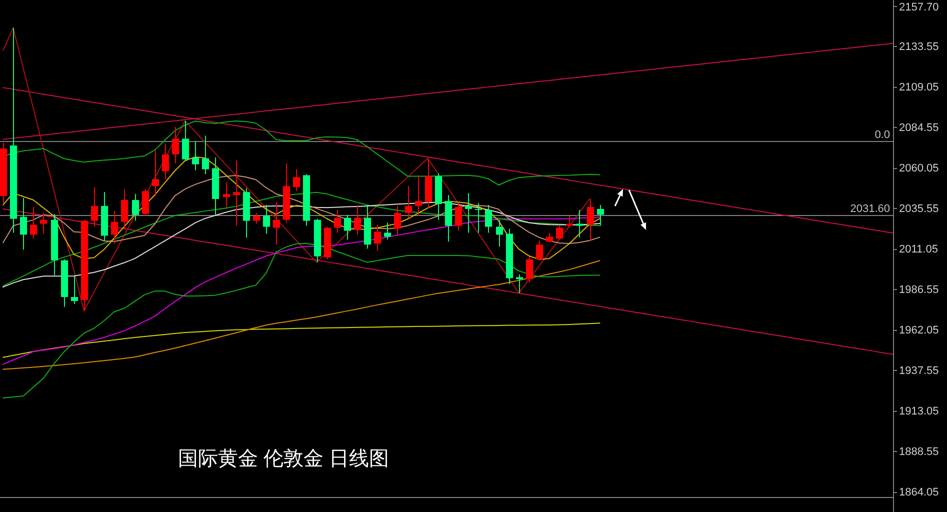  I want to click on y-tick-label: 1986.55, so click(919, 290).